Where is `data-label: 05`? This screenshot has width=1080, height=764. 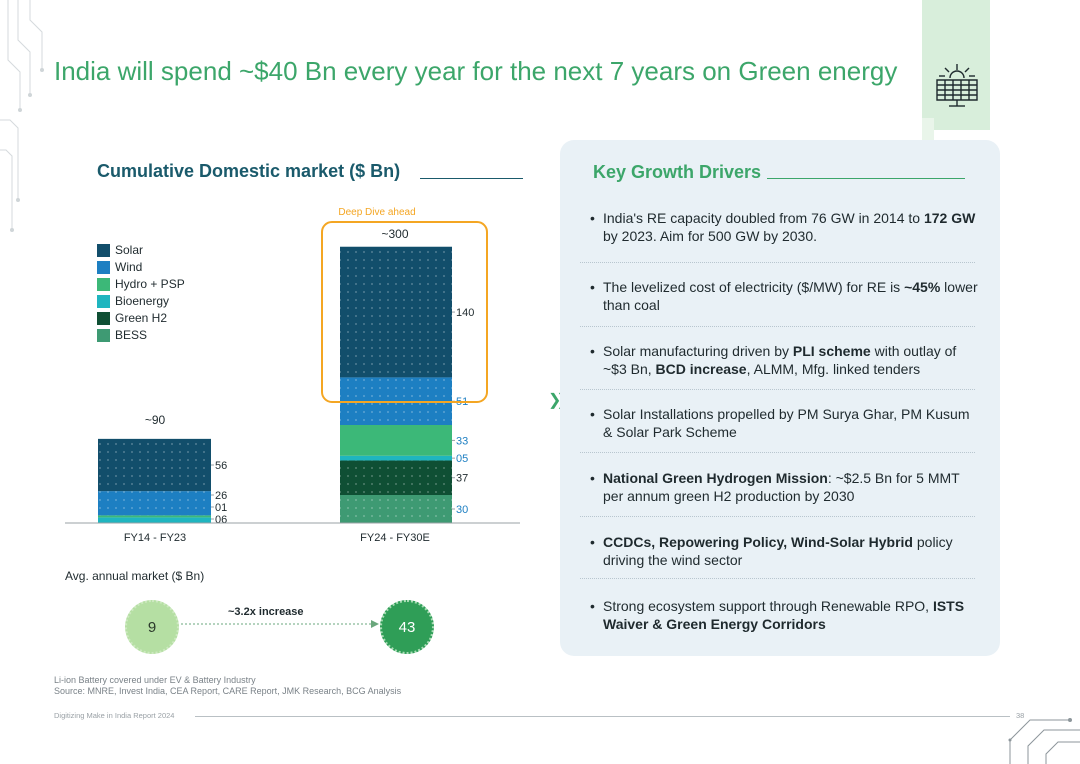 data-label: 05 is located at coordinates (462, 459).